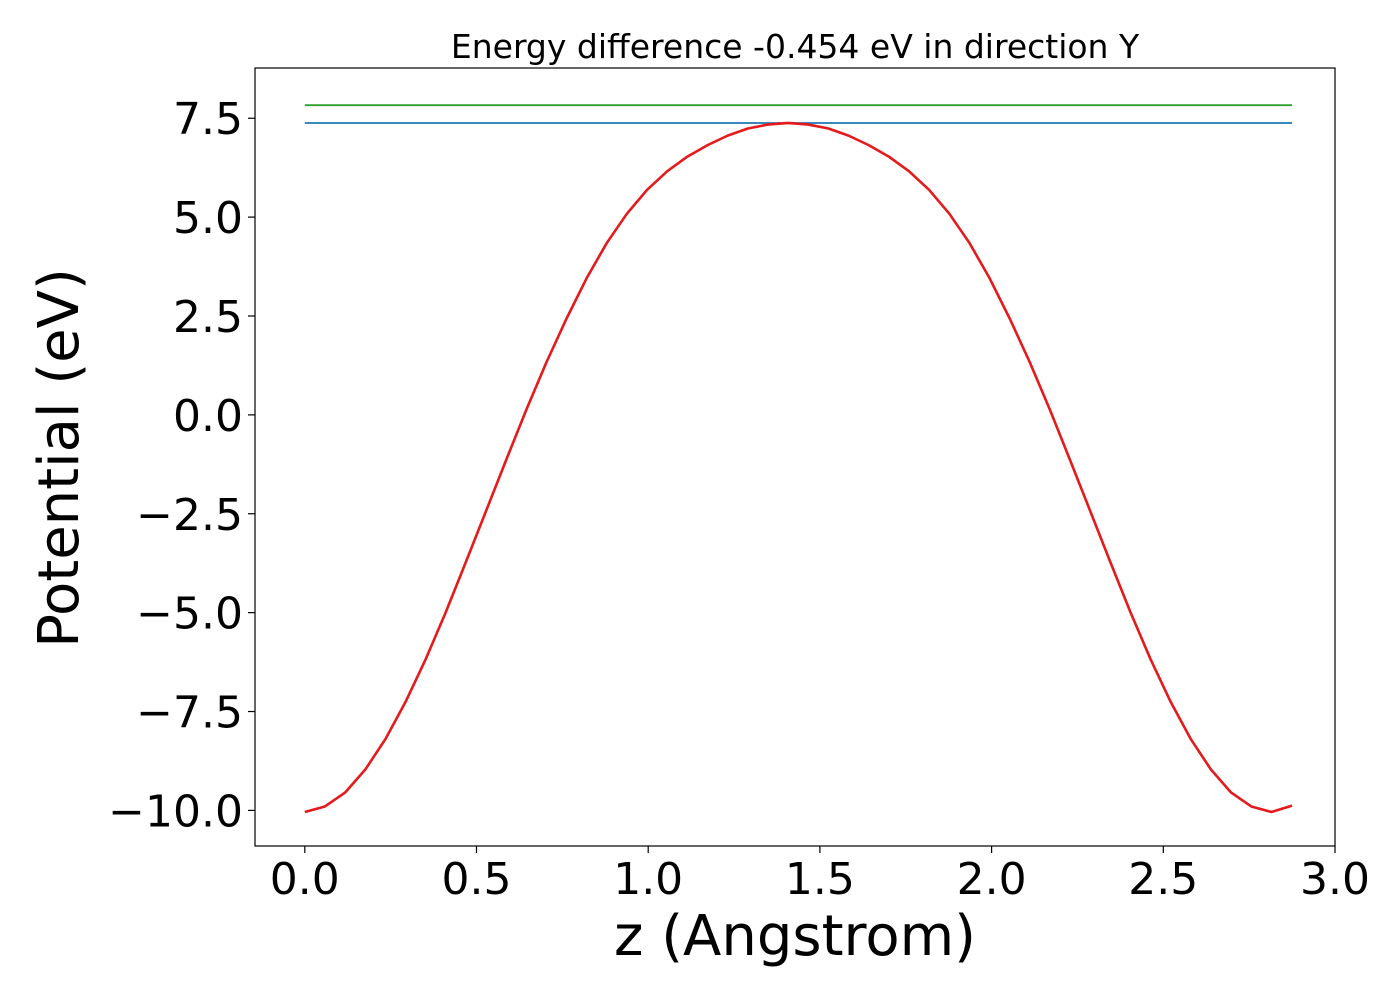 The image size is (1400, 1000). What do you see at coordinates (1163, 879) in the screenshot?
I see `x-tick-label: 2.5` at bounding box center [1163, 879].